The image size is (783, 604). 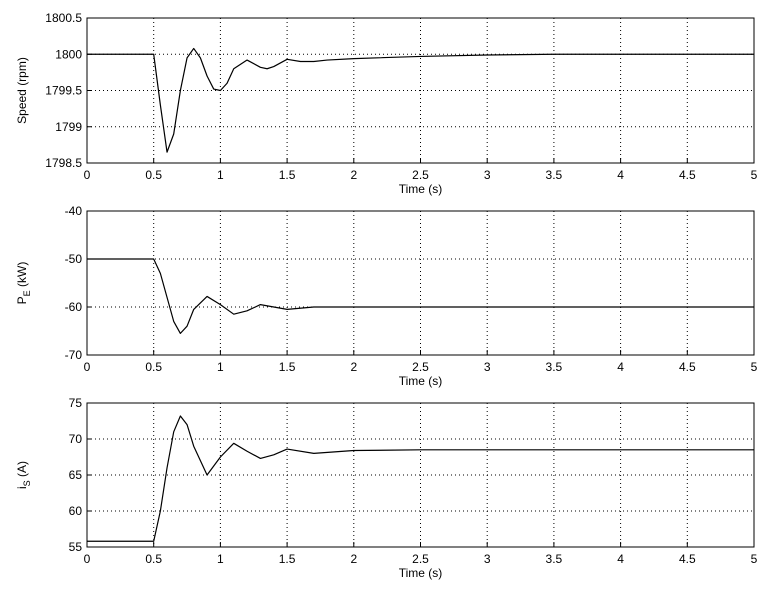 I want to click on y-tick-label: 1800.5, so click(x=63, y=18).